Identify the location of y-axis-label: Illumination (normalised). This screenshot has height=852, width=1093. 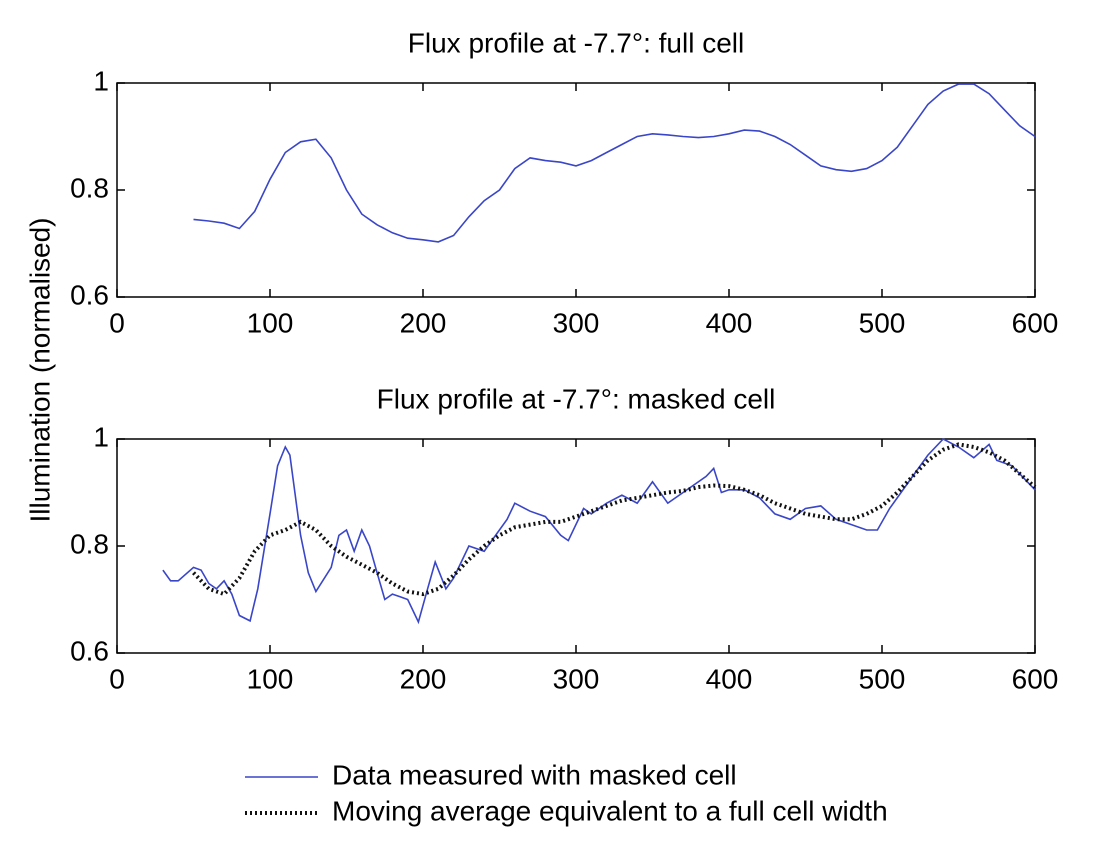
(39, 369).